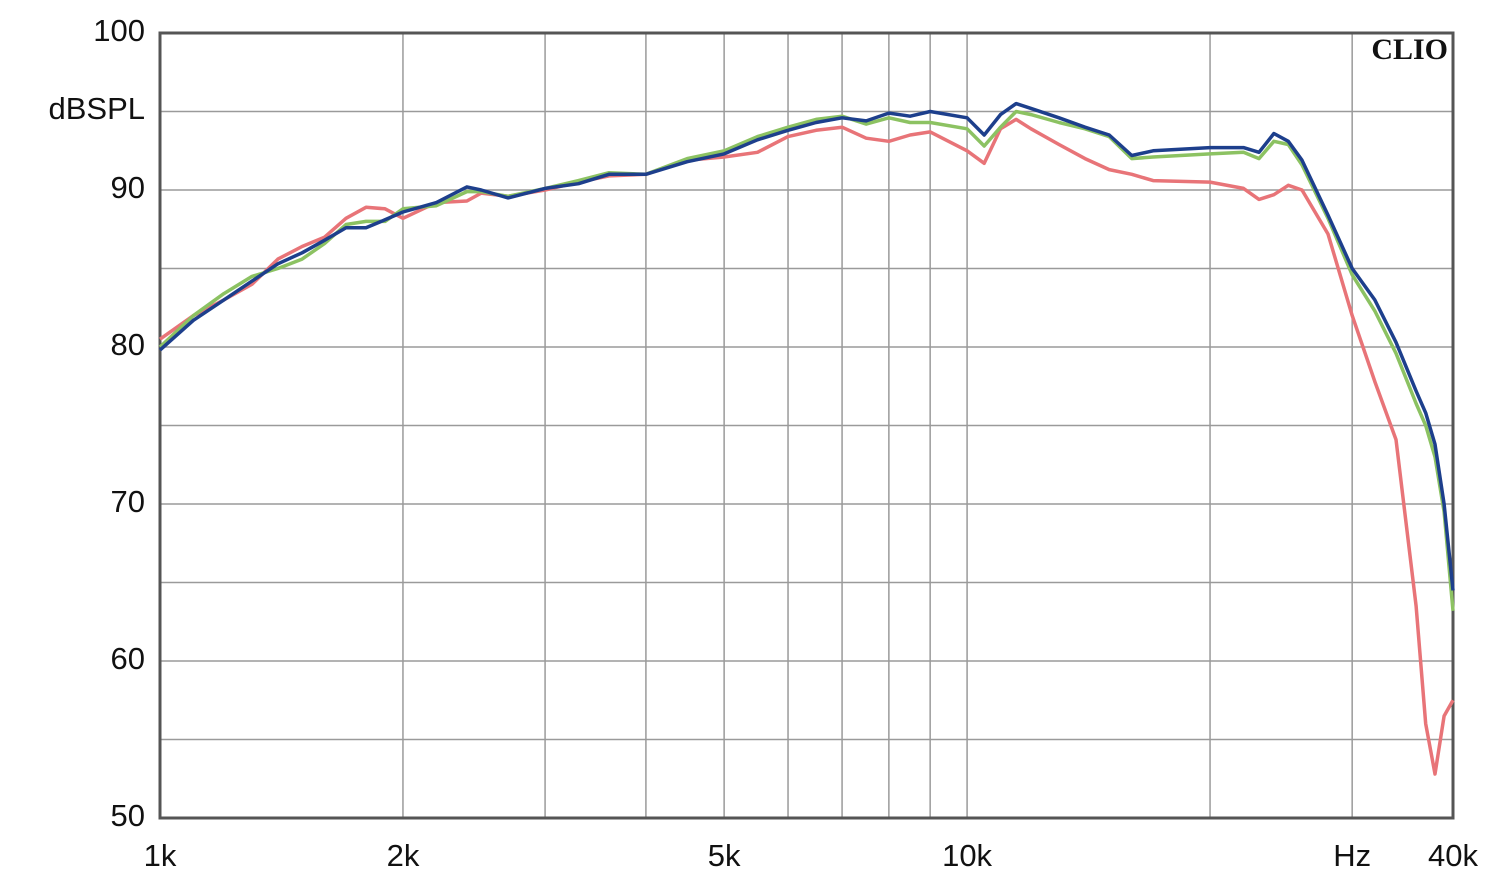 This screenshot has width=1500, height=890. What do you see at coordinates (1409, 49) in the screenshot?
I see `annotation: CLIO` at bounding box center [1409, 49].